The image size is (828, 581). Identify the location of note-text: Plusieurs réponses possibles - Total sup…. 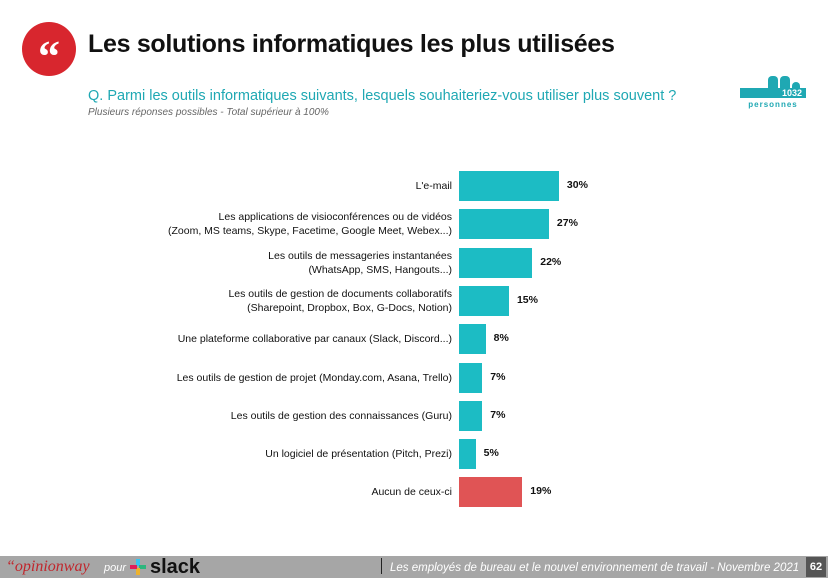
(208, 112).